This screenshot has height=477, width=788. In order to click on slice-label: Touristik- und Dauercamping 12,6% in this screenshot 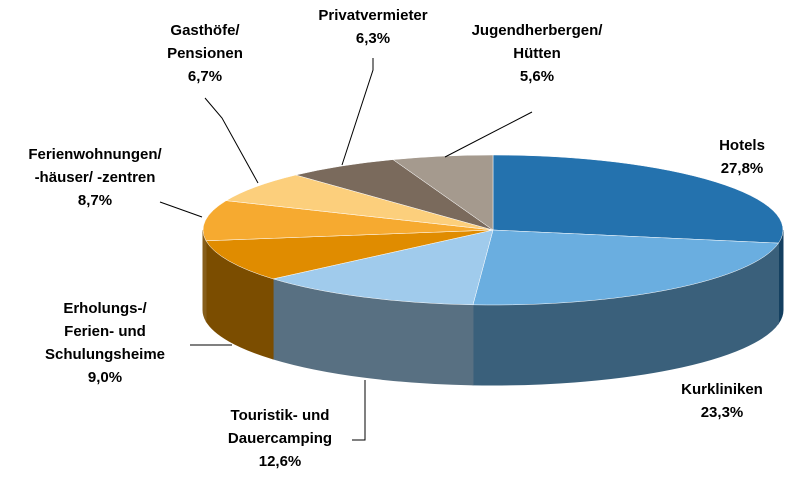, I will do `click(280, 438)`.